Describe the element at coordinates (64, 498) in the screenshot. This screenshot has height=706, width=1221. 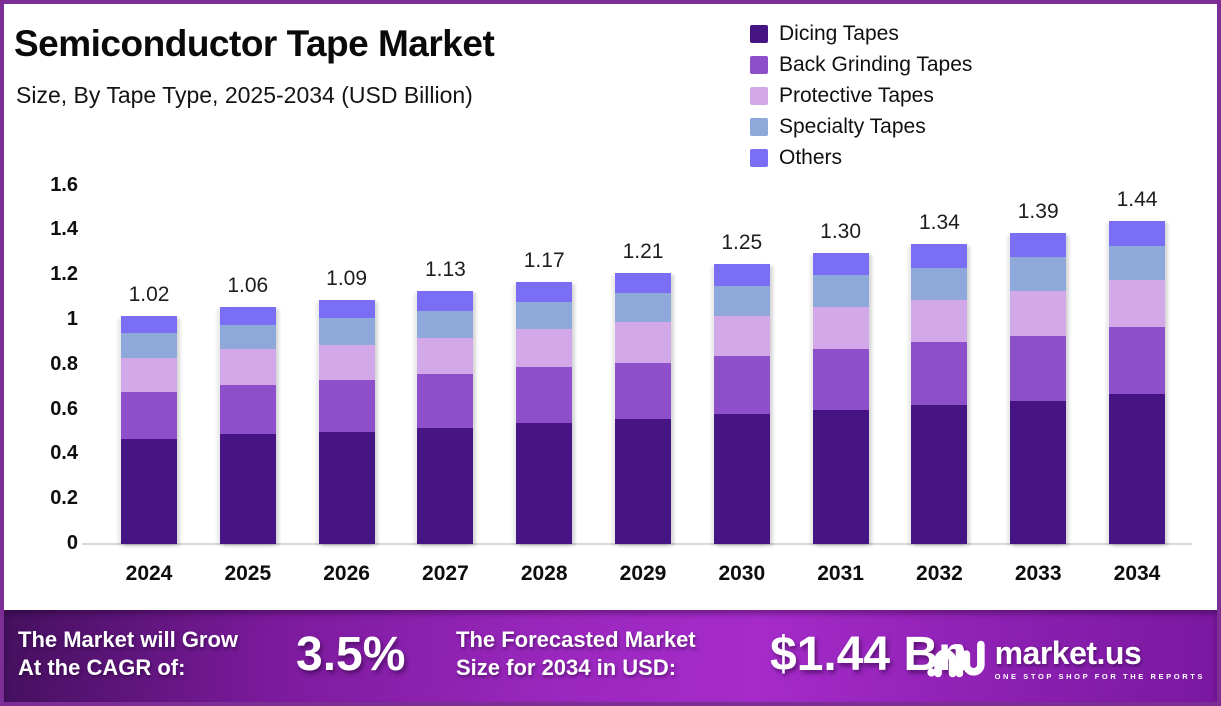
I see `y-tick-label: 0.2` at that location.